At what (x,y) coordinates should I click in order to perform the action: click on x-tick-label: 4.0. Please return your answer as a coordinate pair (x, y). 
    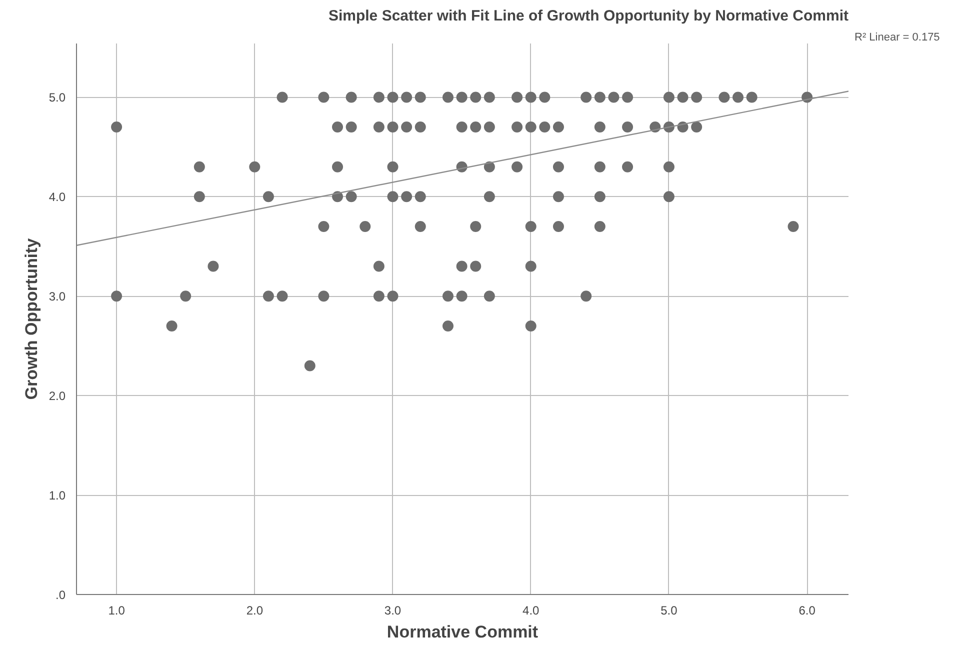
    Looking at the image, I should click on (531, 611).